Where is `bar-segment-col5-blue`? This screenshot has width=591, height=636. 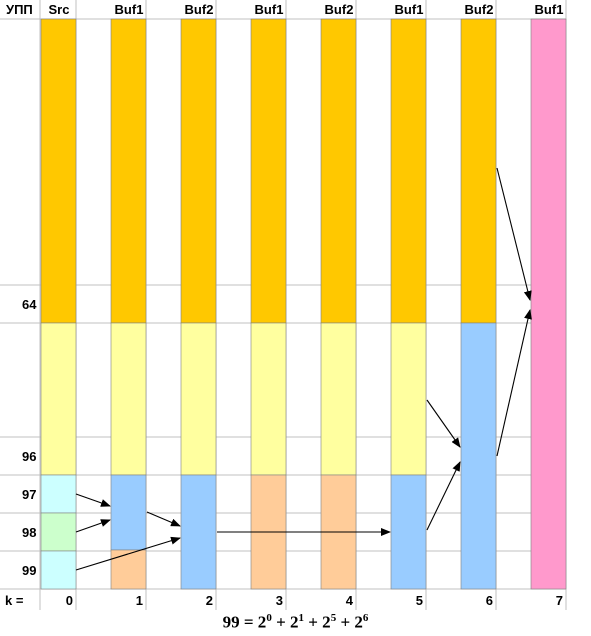 bar-segment-col5-blue is located at coordinates (408, 532).